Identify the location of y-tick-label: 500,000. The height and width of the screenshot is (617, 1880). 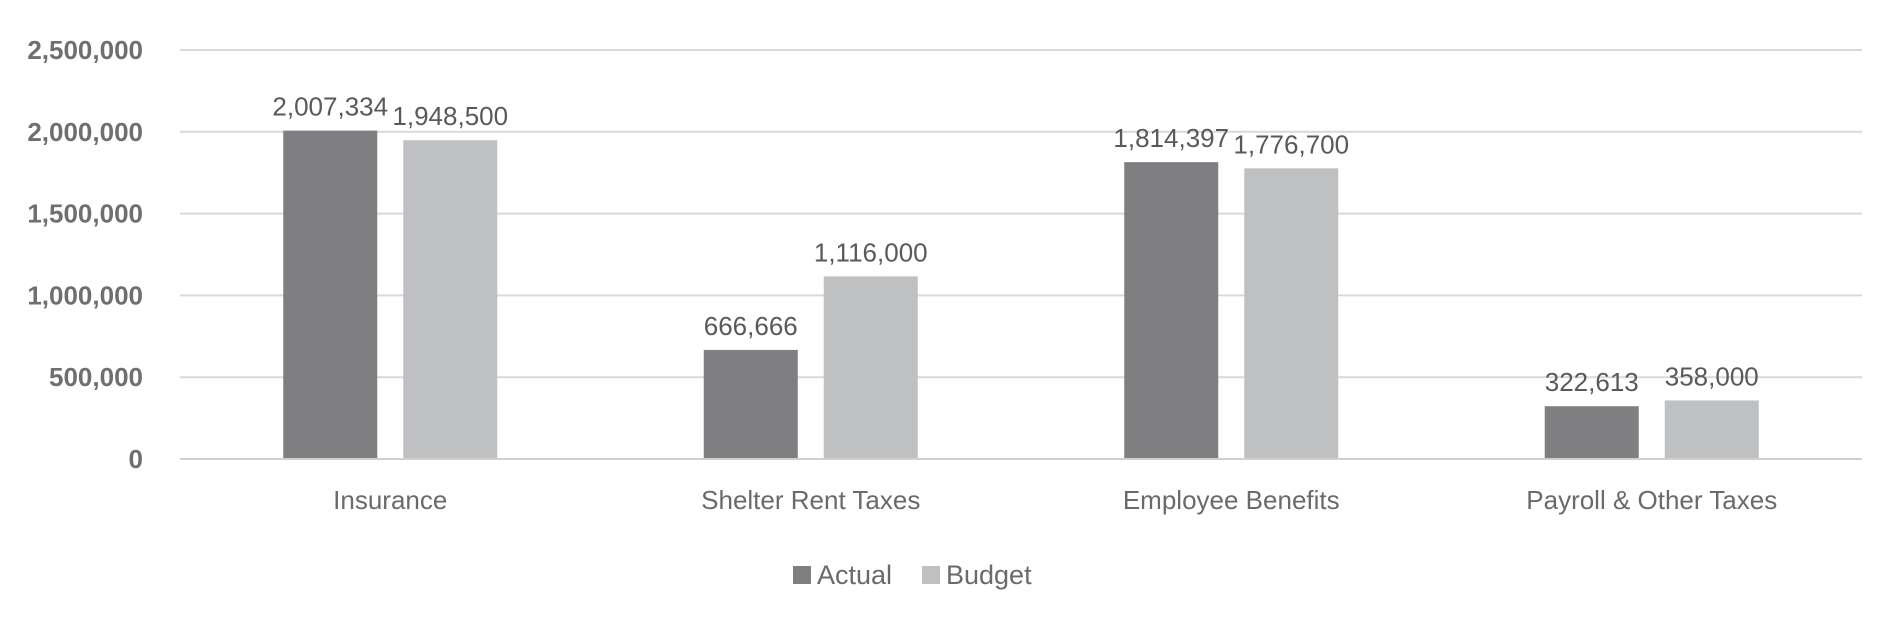
(96, 377).